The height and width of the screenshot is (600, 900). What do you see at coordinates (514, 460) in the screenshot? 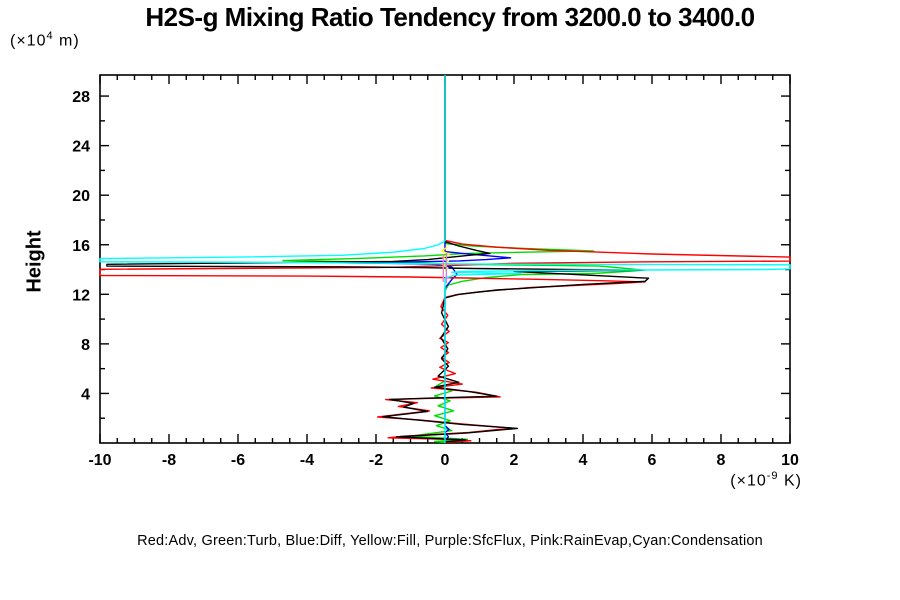
I see `x-tick-label-2: 2` at bounding box center [514, 460].